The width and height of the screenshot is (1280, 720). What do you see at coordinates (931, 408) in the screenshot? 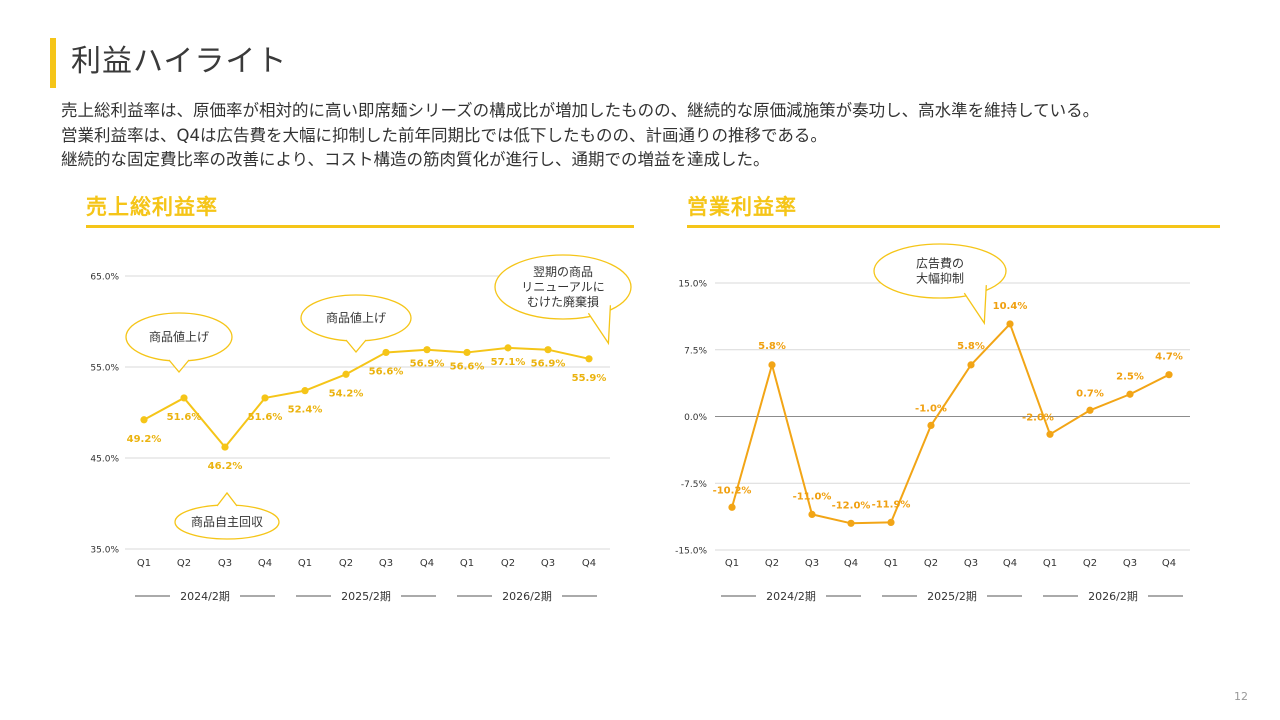
I see `data-label: -1.0%` at bounding box center [931, 408].